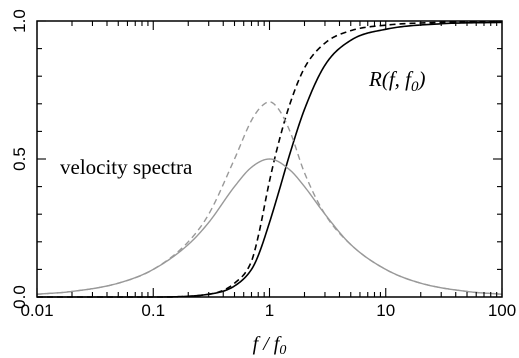  I want to click on x-tick-label: 100, so click(502, 310).